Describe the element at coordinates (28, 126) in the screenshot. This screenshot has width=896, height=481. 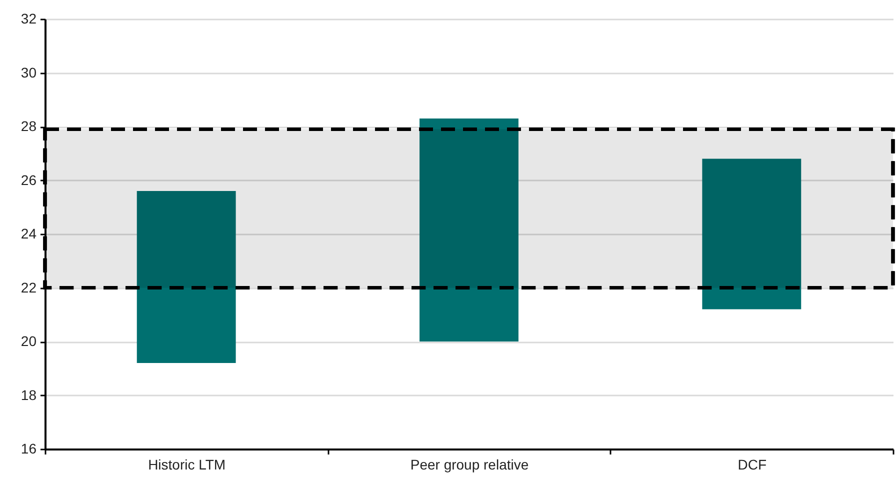
I see `y-tick-label: 28` at that location.